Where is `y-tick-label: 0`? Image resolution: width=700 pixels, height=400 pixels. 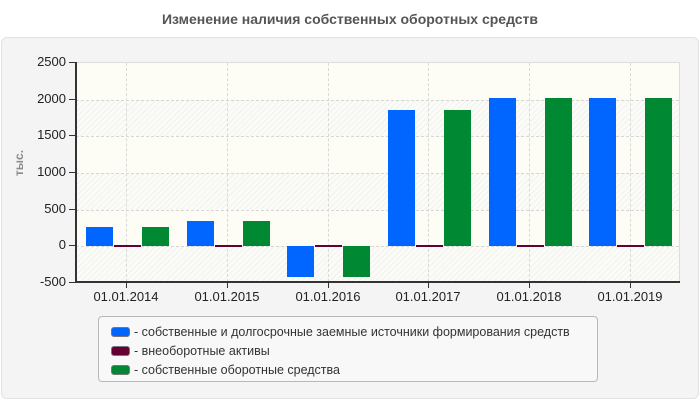
y-tick-label: 0 is located at coordinates (62, 244).